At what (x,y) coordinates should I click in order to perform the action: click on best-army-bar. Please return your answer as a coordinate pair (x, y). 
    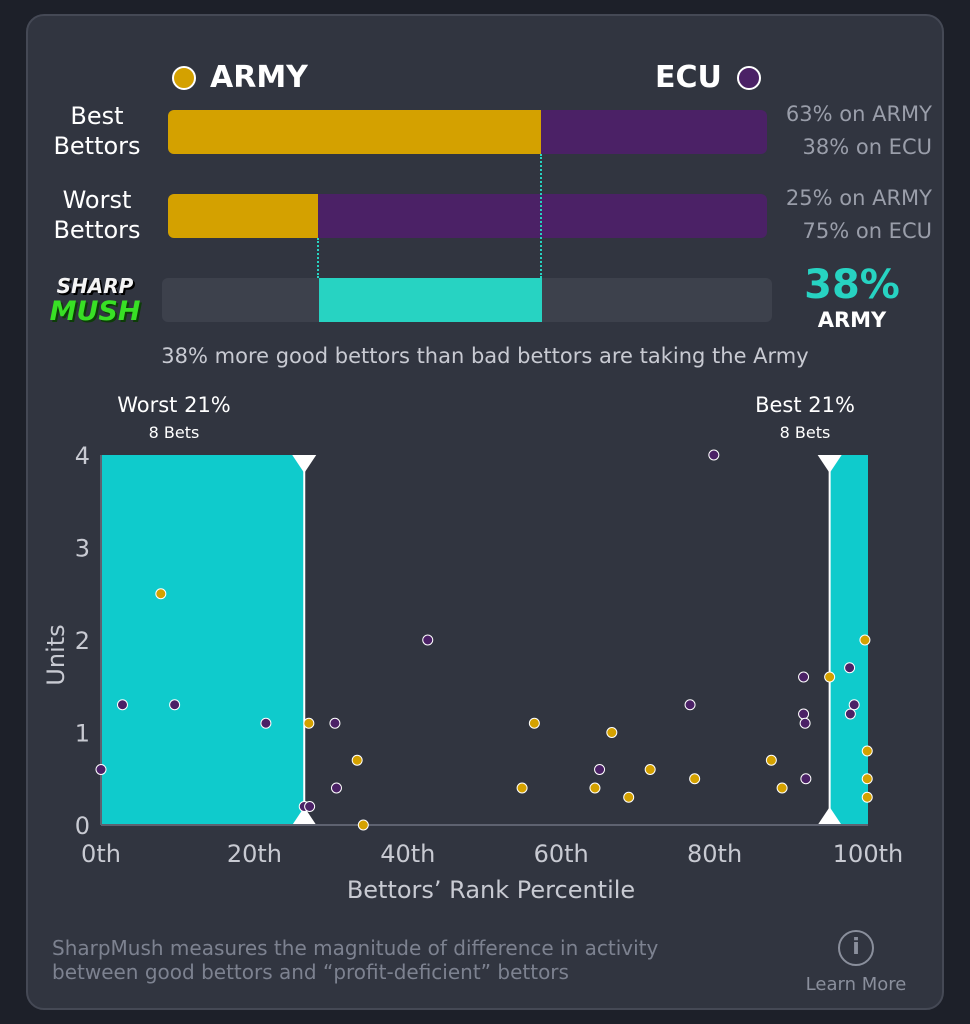
    Looking at the image, I should click on (354, 132).